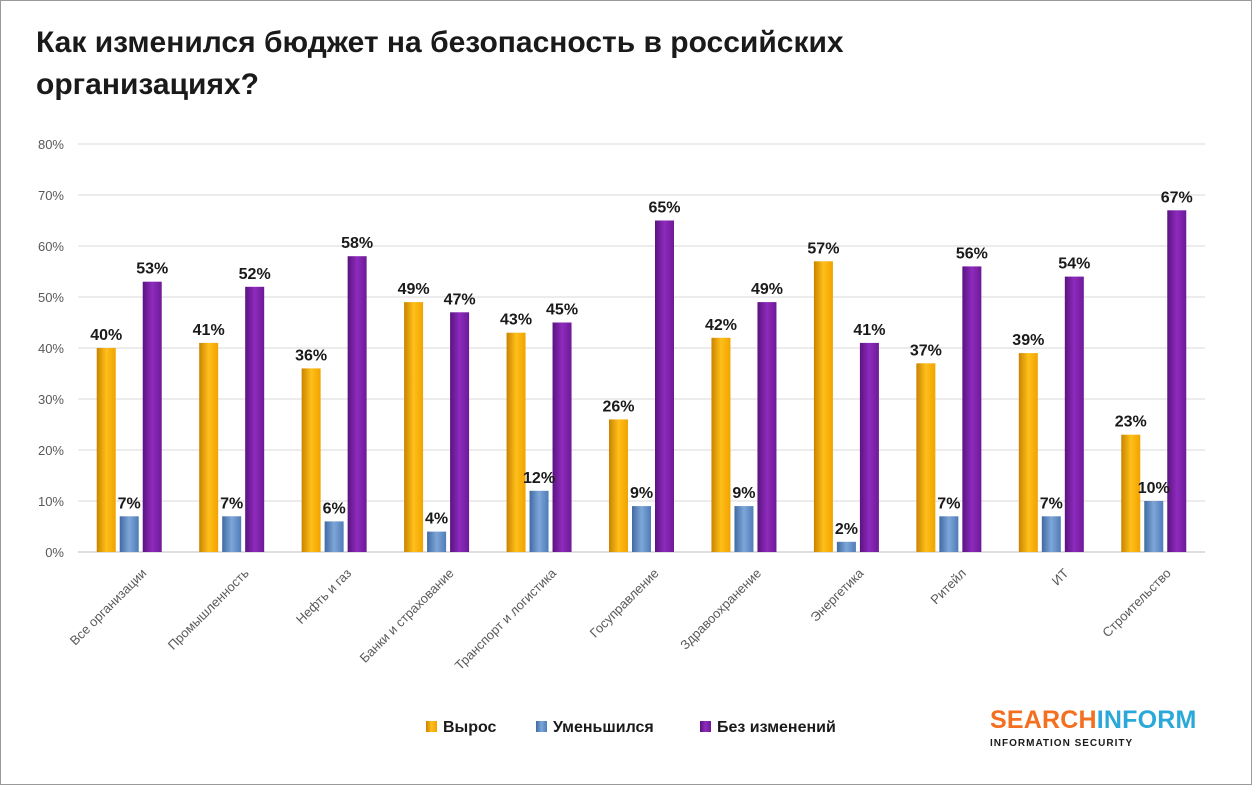  What do you see at coordinates (1146, 720) in the screenshot?
I see `logo-text-inform: INFORM` at bounding box center [1146, 720].